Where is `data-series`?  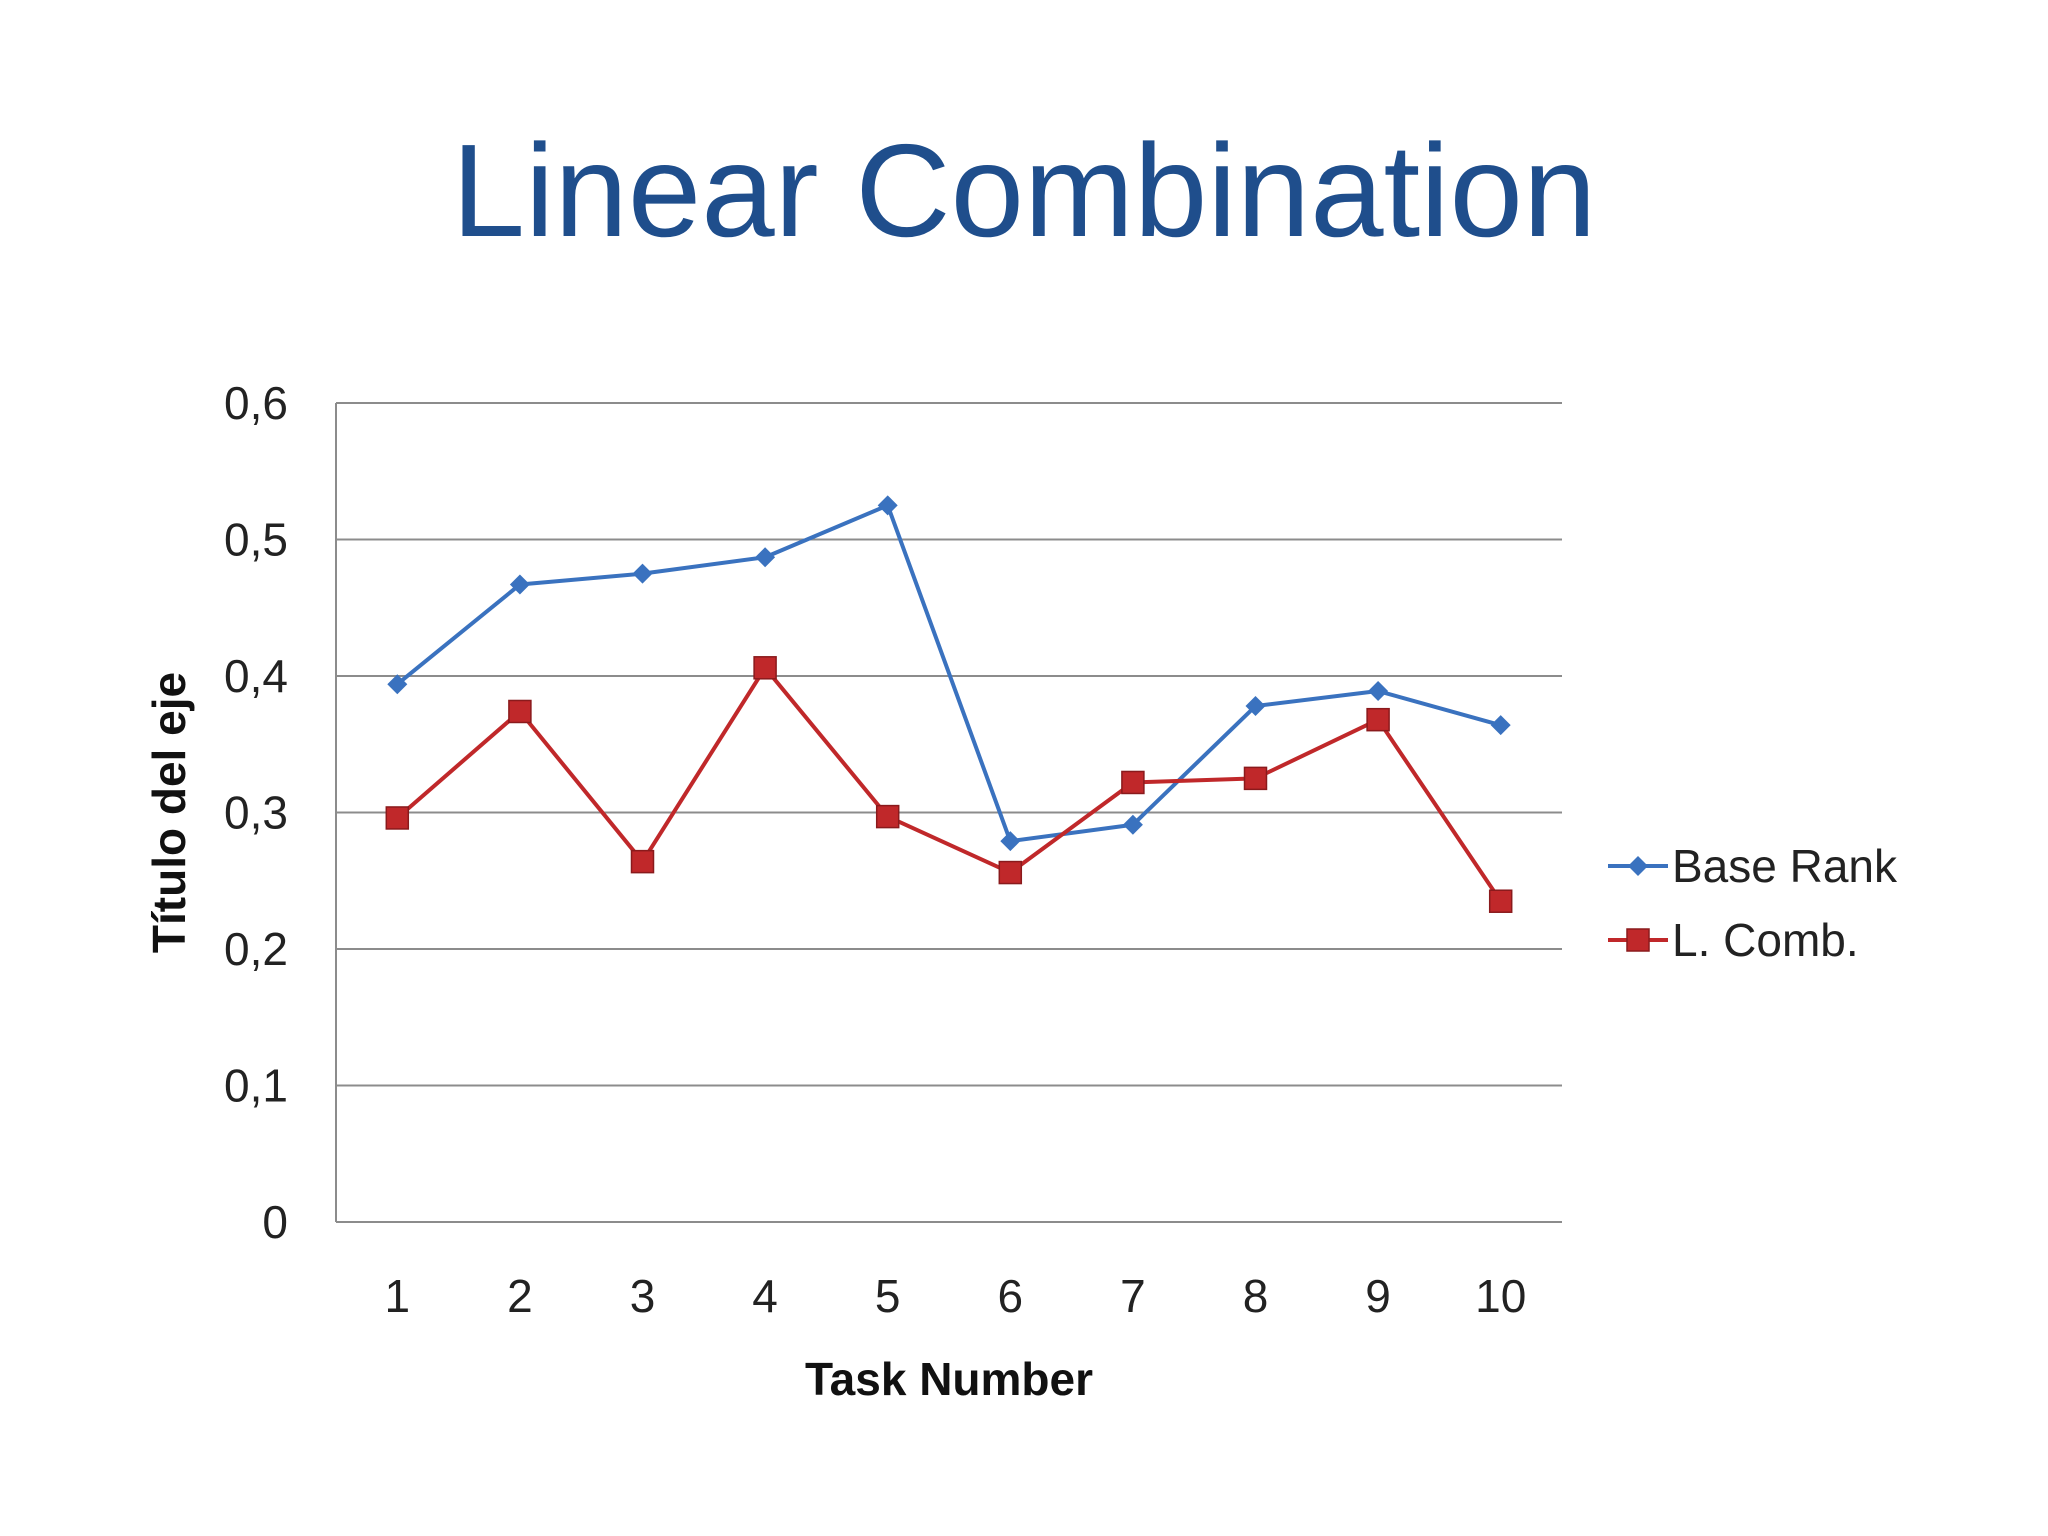 data-series is located at coordinates (949, 704).